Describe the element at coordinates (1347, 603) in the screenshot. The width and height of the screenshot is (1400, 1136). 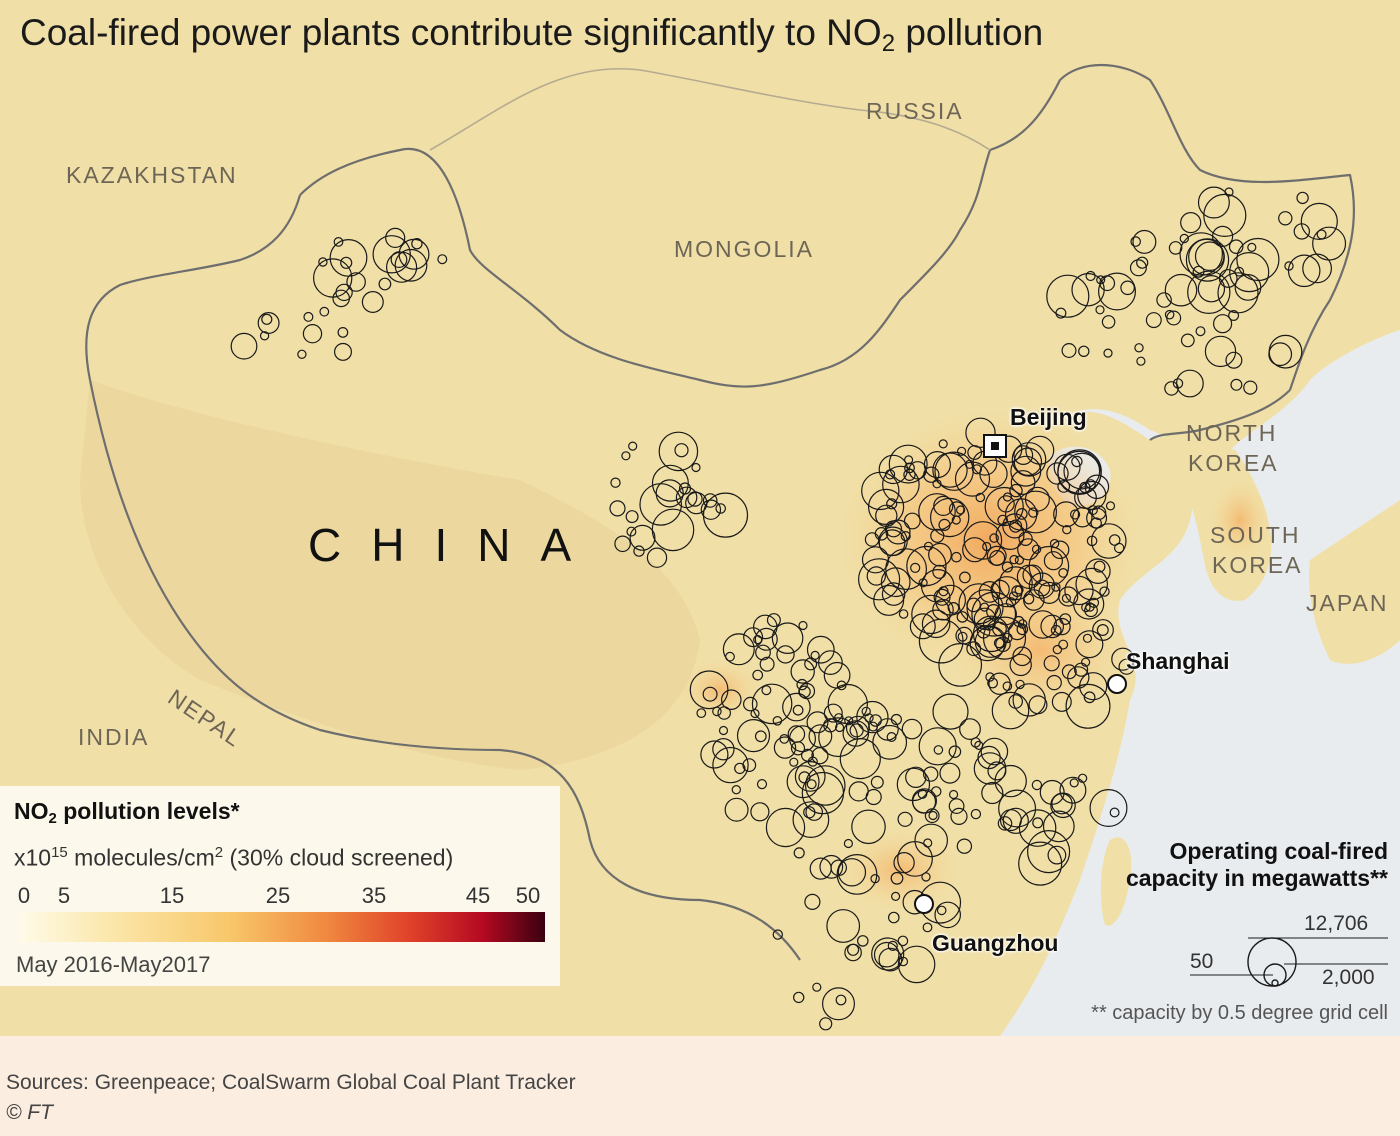
I see `label-japan: JAPAN` at that location.